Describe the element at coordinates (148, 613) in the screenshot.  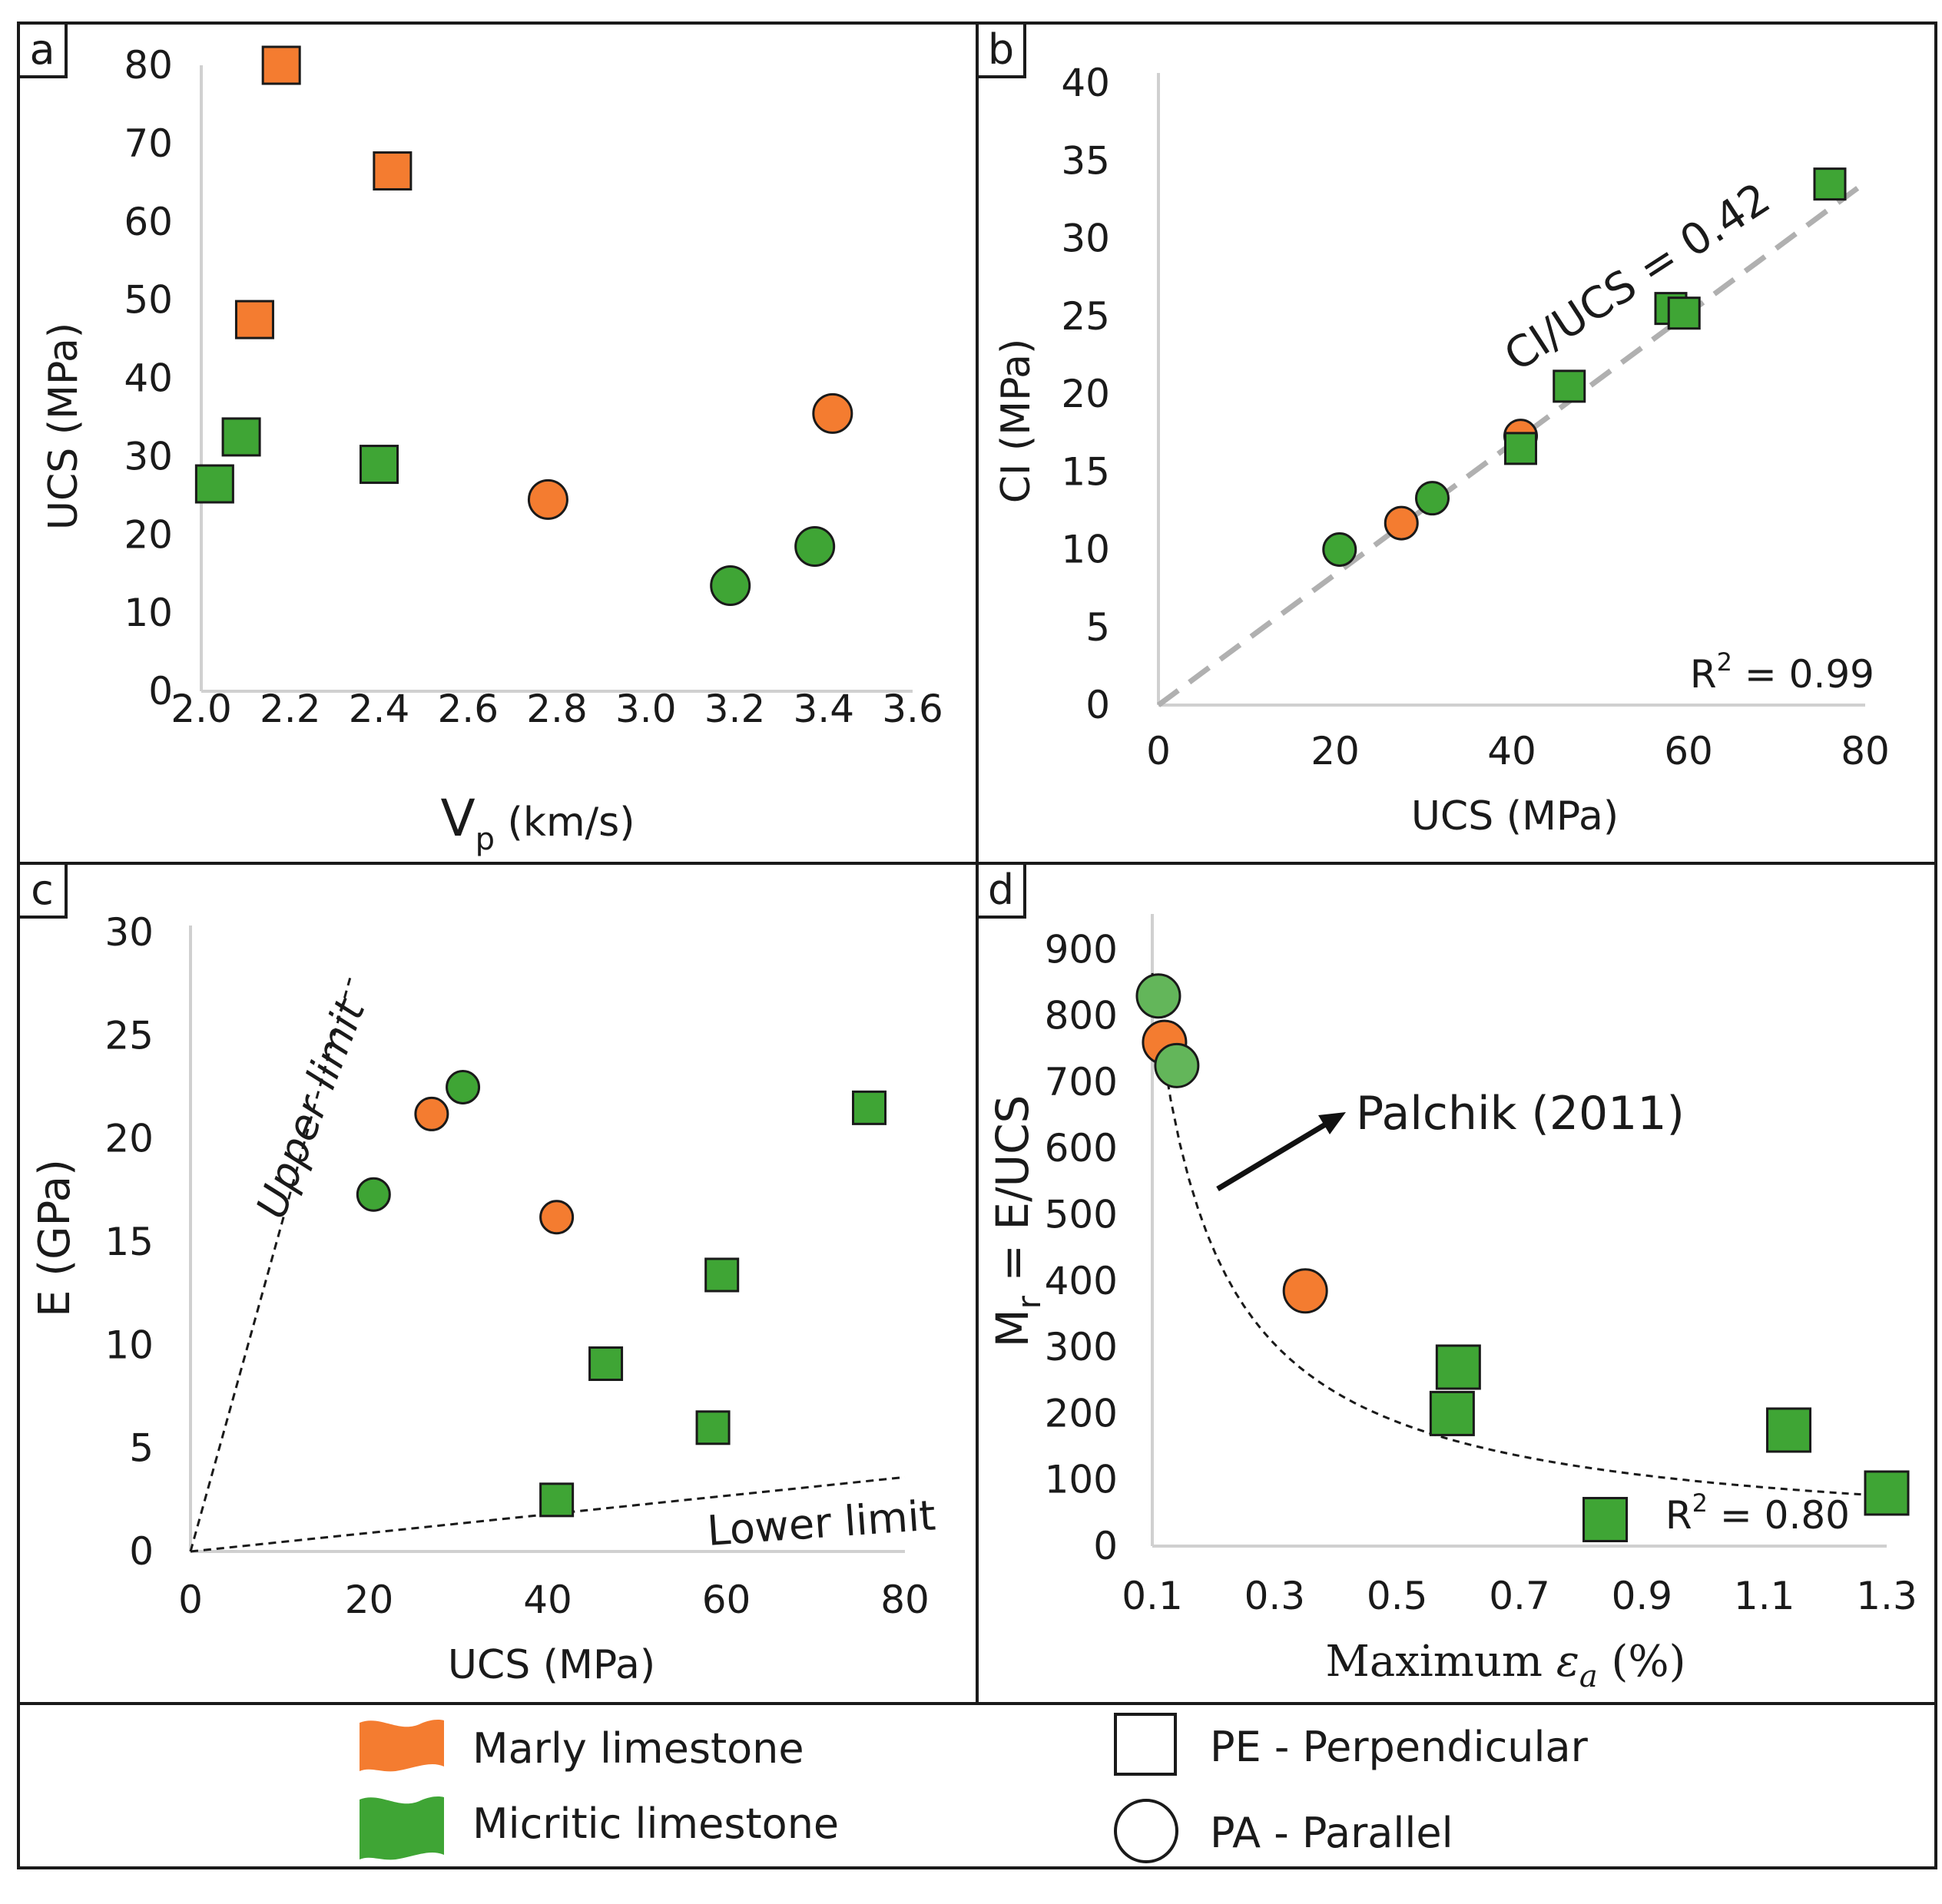
I see `panel-a-ytick-label: 10` at that location.